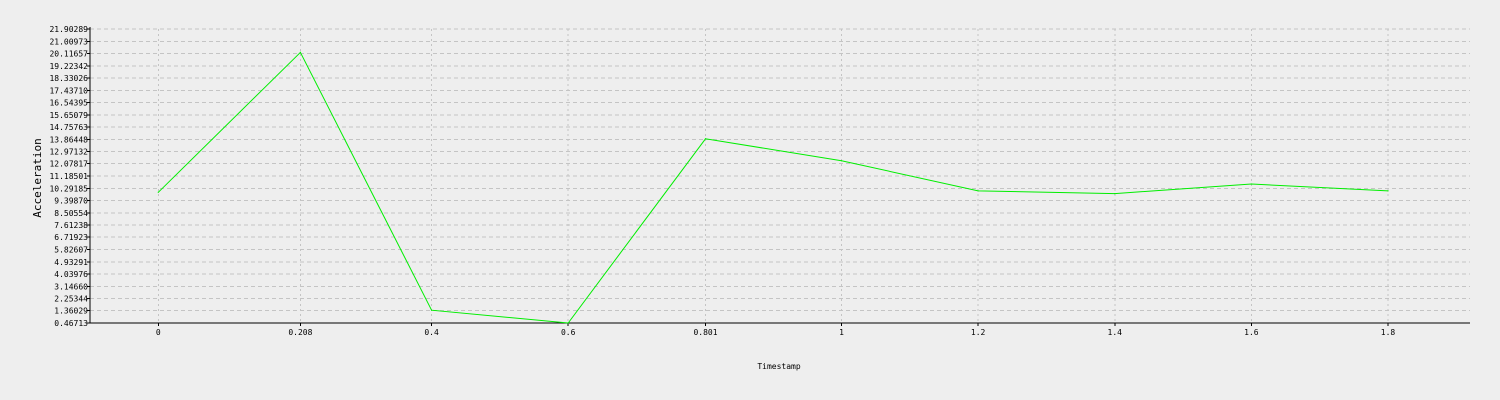 Image resolution: width=1500 pixels, height=400 pixels. Describe the element at coordinates (68, 115) in the screenshot. I see `y-tick-label: 15.65079` at that location.